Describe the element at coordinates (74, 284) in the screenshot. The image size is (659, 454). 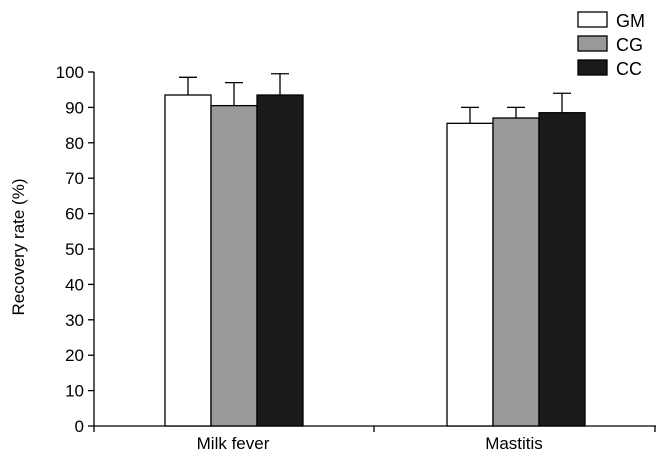
I see `y-tick-label: 40` at that location.